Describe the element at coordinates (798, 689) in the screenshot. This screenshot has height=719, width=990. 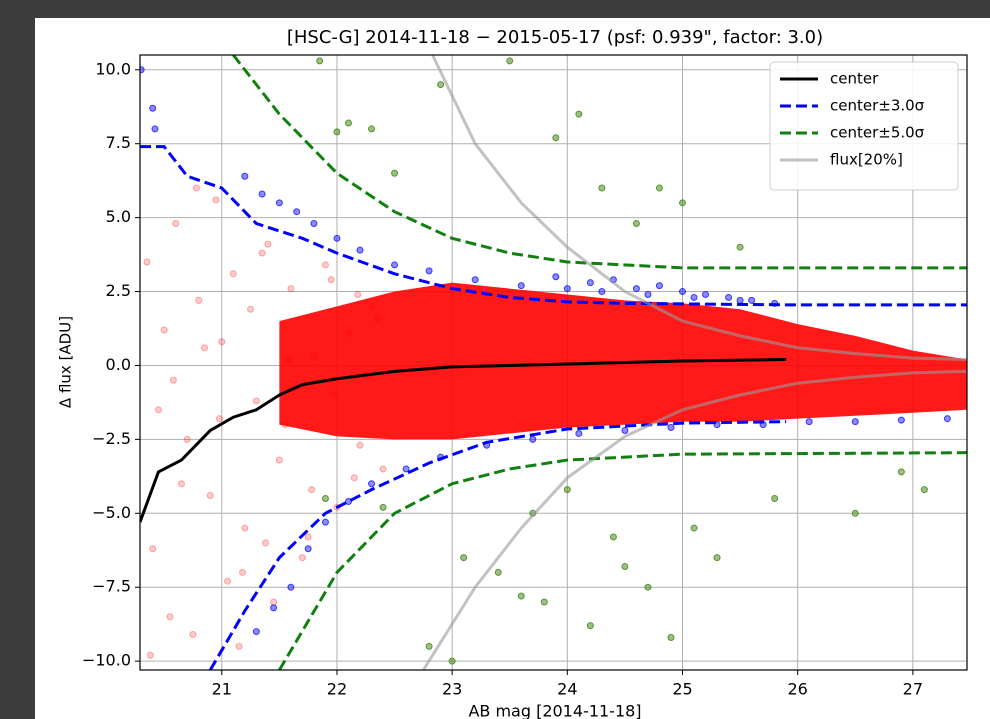
I see `x-tick-label: 26` at that location.